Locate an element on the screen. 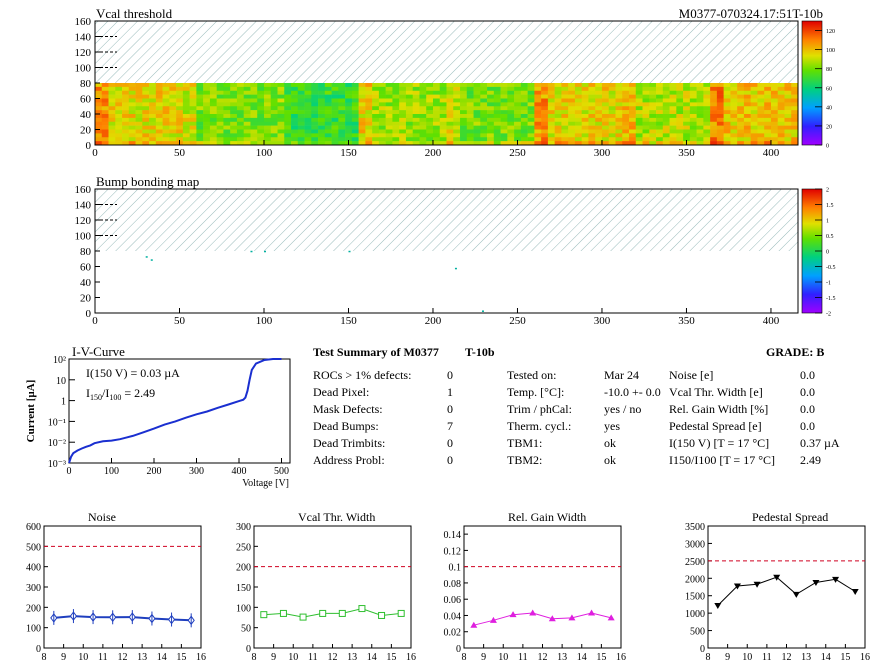 This screenshot has height=672, width=896. y-tick-label: 2000 is located at coordinates (695, 579).